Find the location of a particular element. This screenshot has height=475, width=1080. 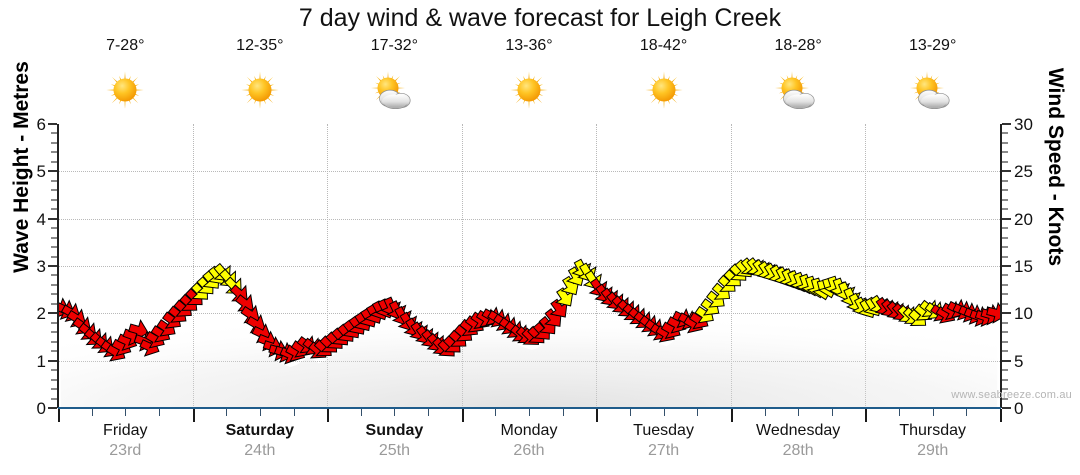

left-axis-tick-label: 0 is located at coordinates (41, 408).